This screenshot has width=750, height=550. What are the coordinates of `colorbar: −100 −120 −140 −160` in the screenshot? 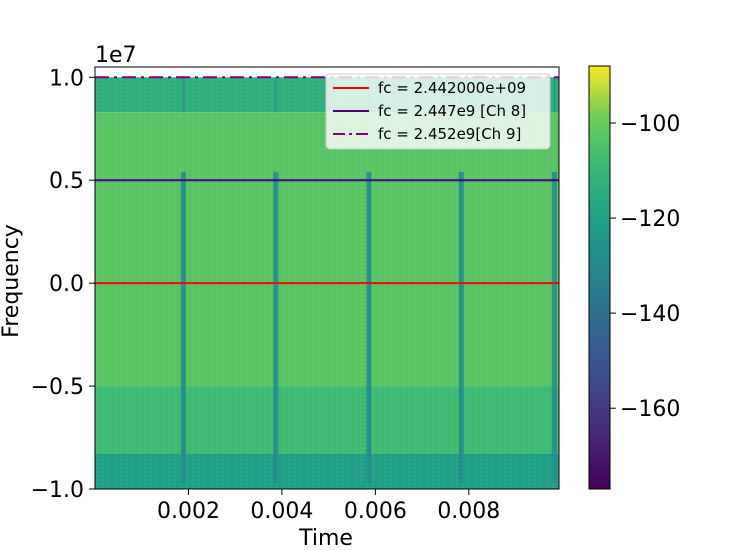 It's located at (634, 277).